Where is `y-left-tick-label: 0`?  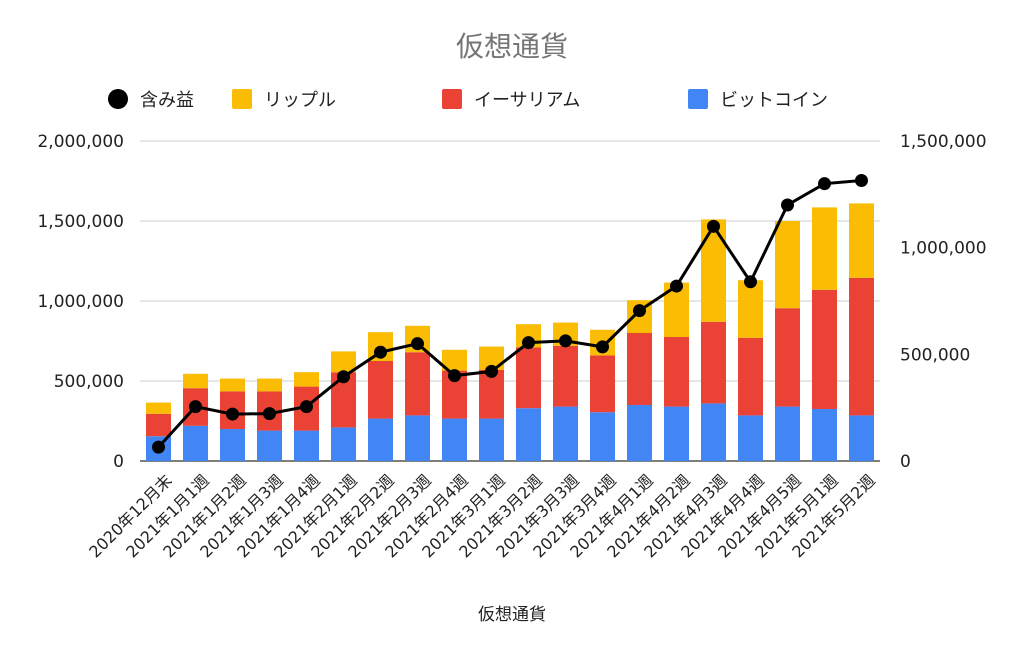 y-left-tick-label: 0 is located at coordinates (118, 462).